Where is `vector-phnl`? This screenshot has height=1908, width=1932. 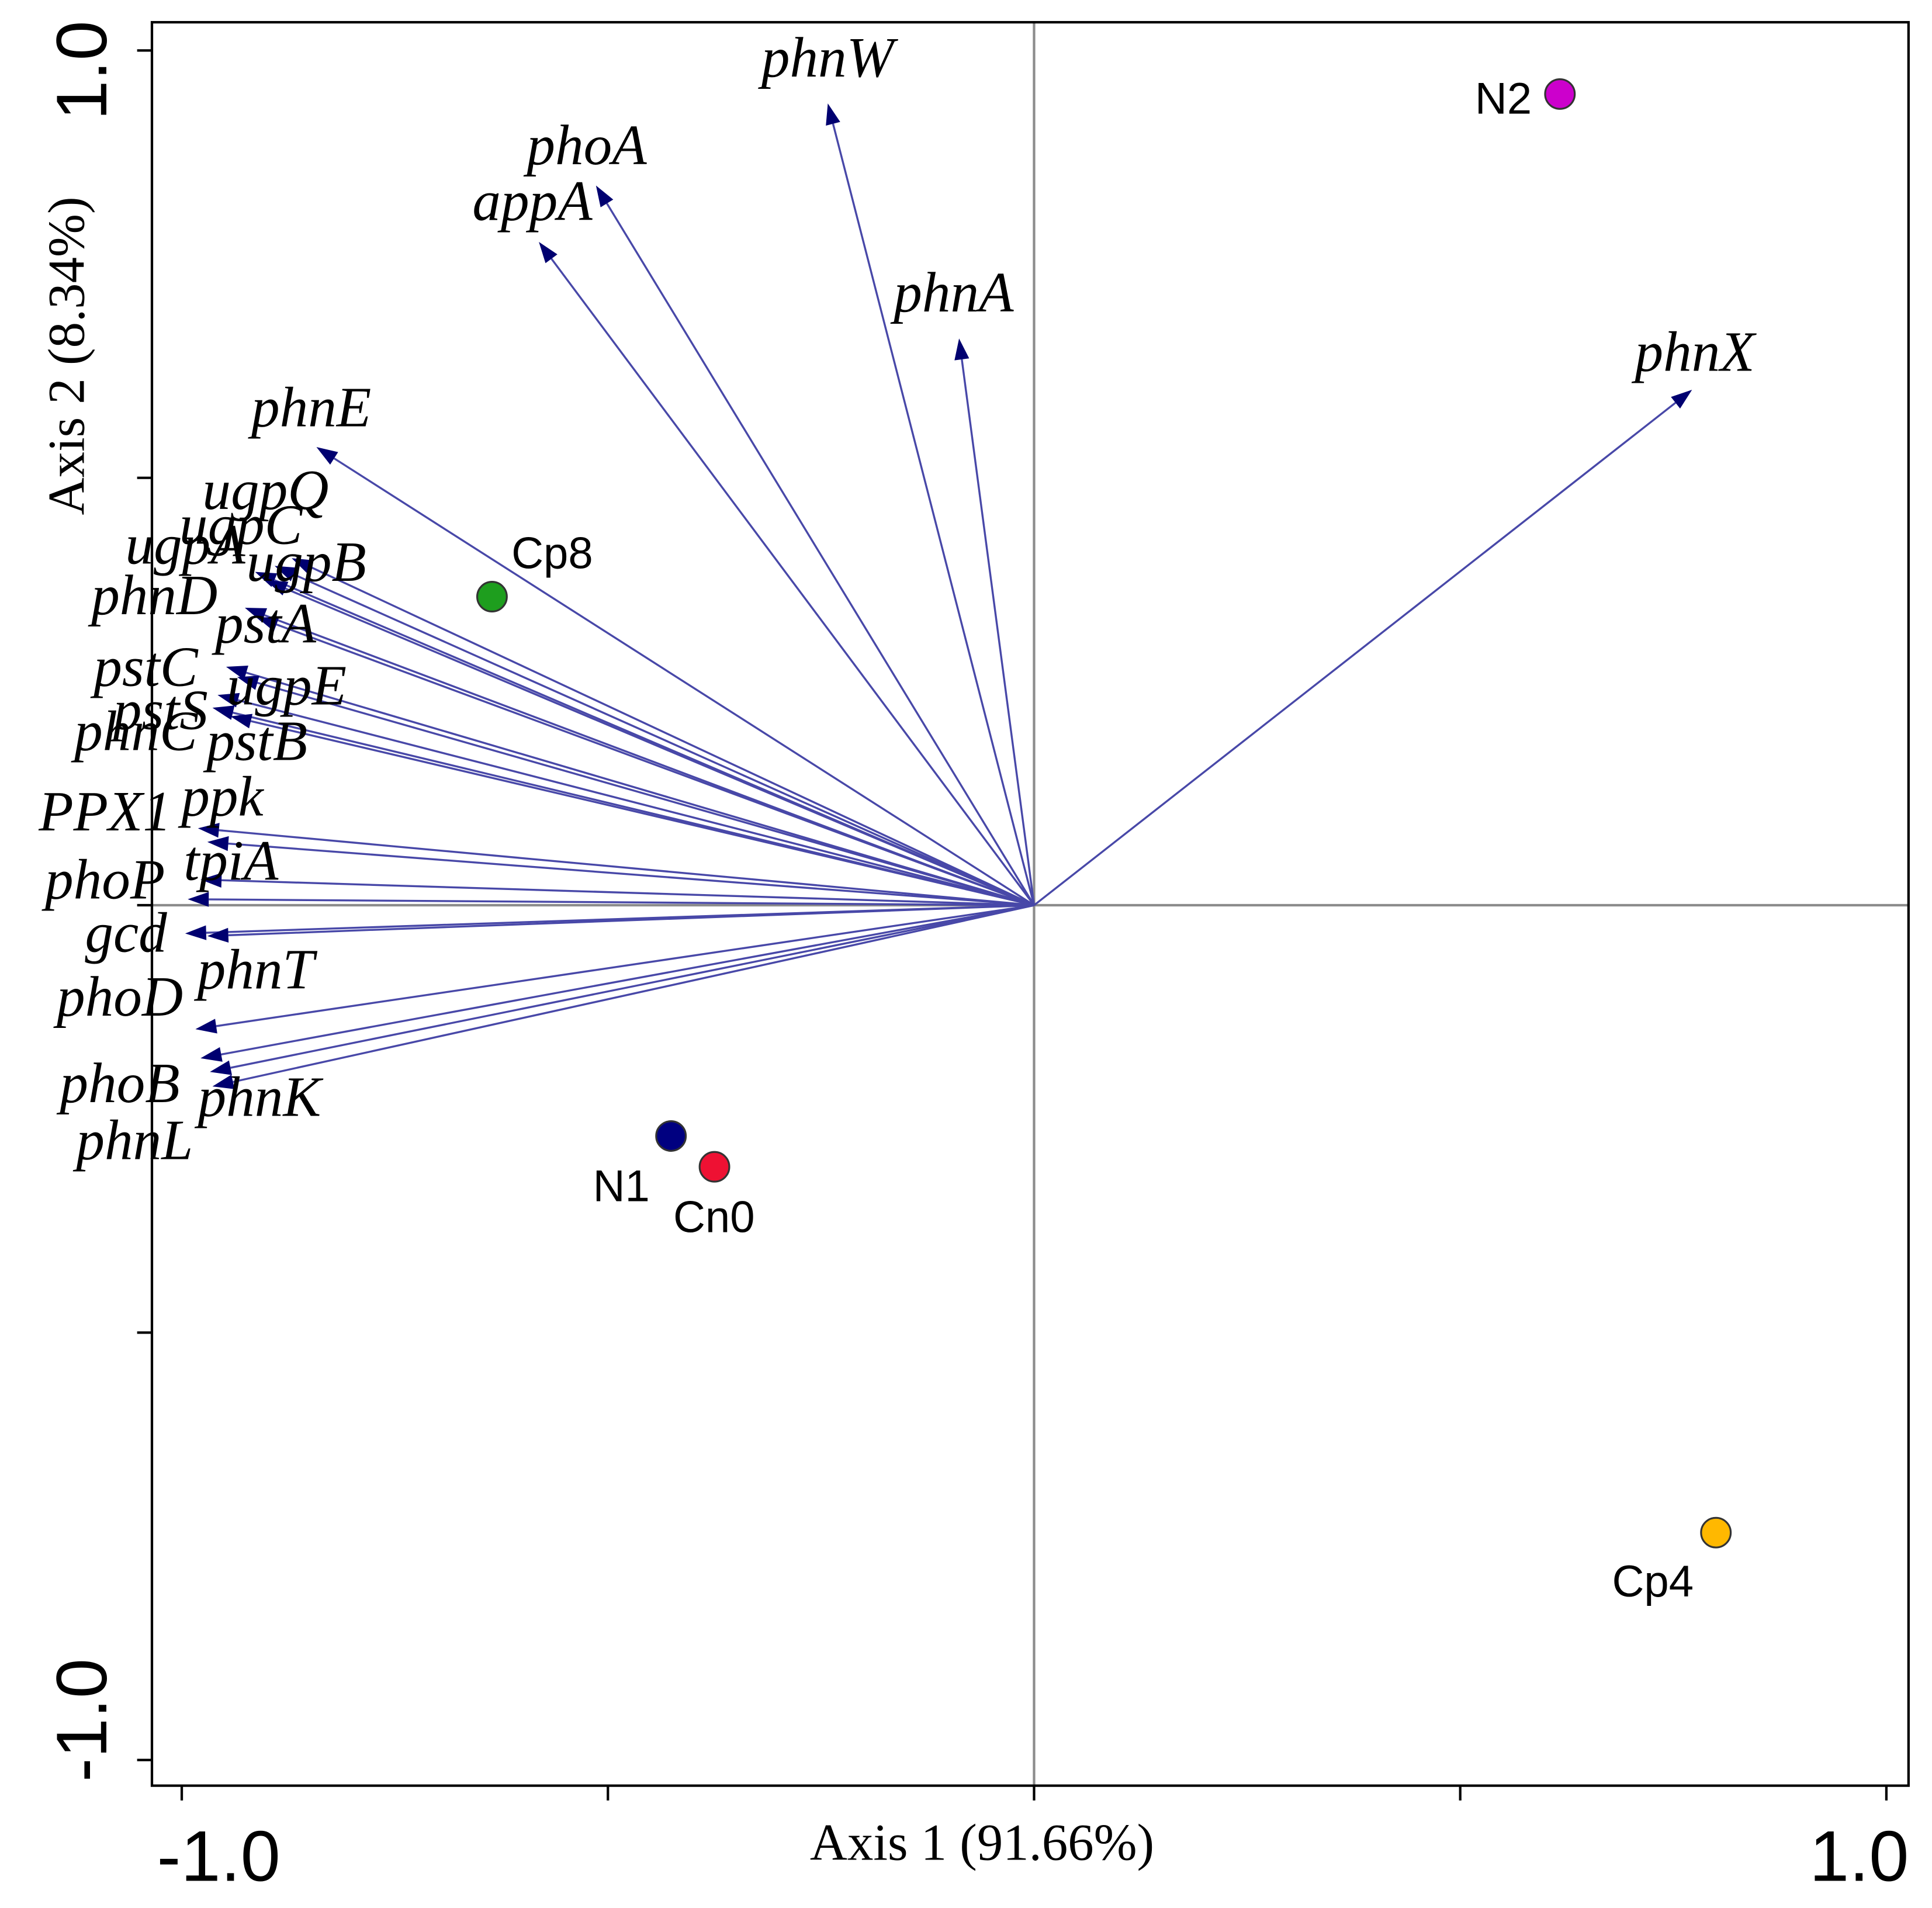
vector-phnl is located at coordinates (623, 997).